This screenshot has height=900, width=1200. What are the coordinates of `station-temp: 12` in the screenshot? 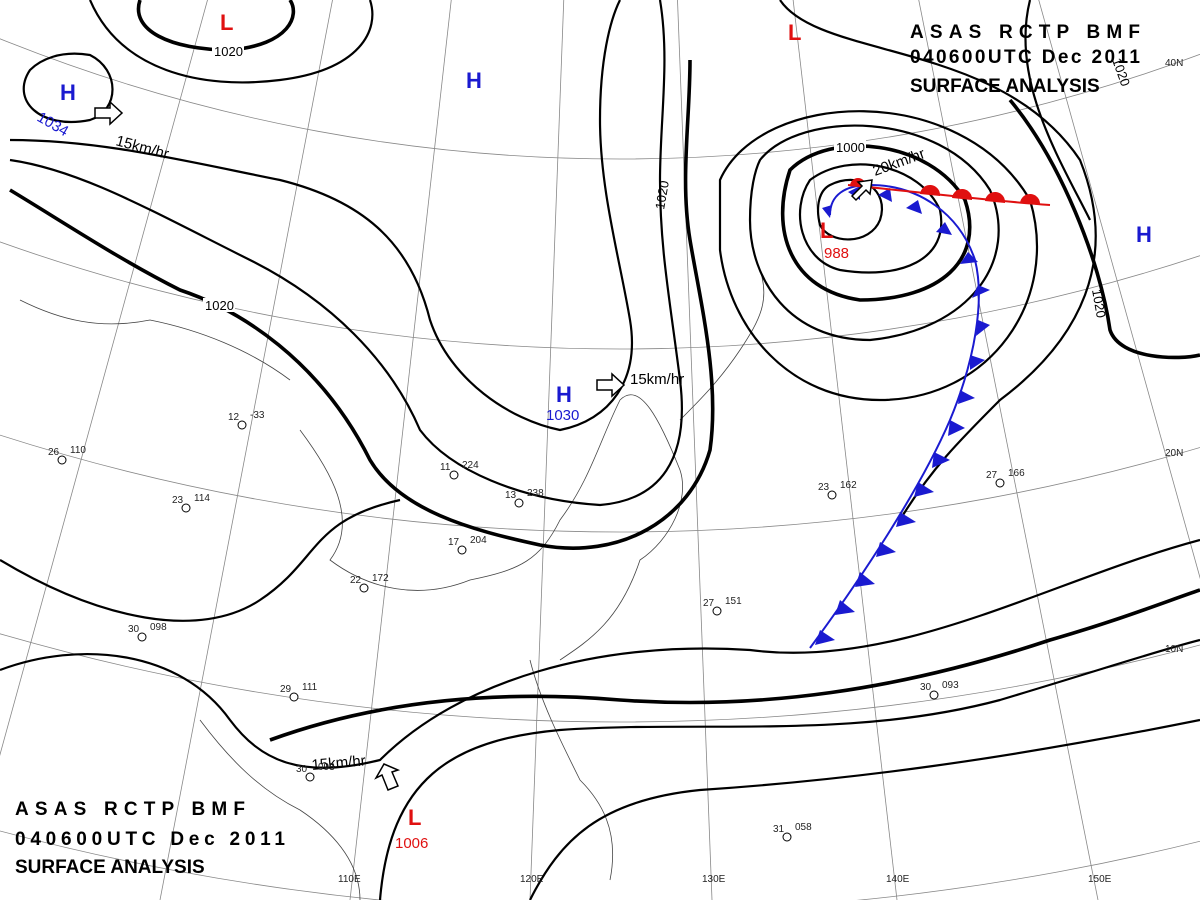 It's located at (234, 417).